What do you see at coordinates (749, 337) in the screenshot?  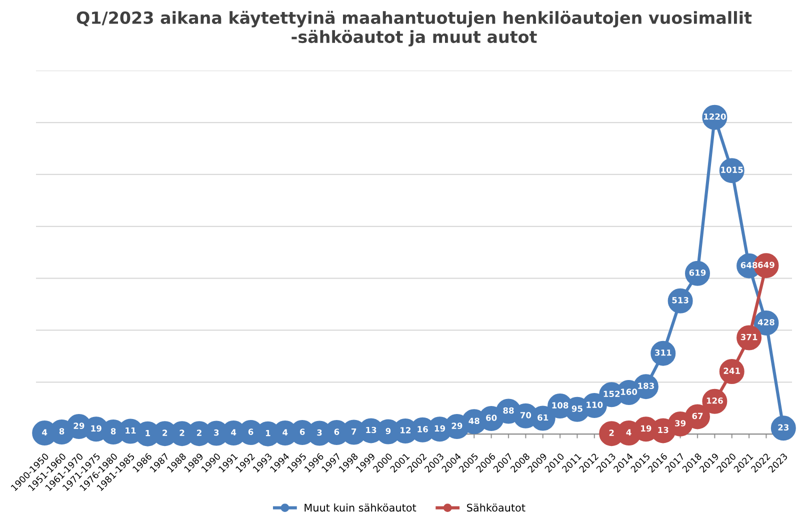 I see `data-label: 371` at bounding box center [749, 337].